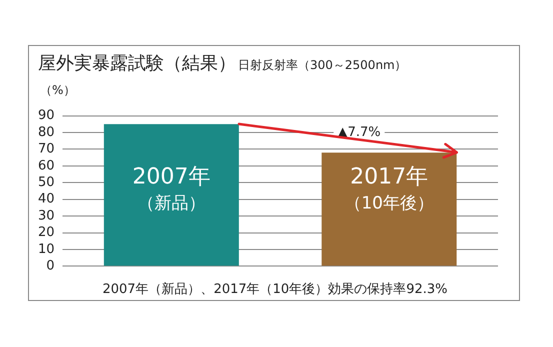 The height and width of the screenshot is (347, 553). What do you see at coordinates (46, 249) in the screenshot?
I see `y-tick-label: 10` at bounding box center [46, 249].